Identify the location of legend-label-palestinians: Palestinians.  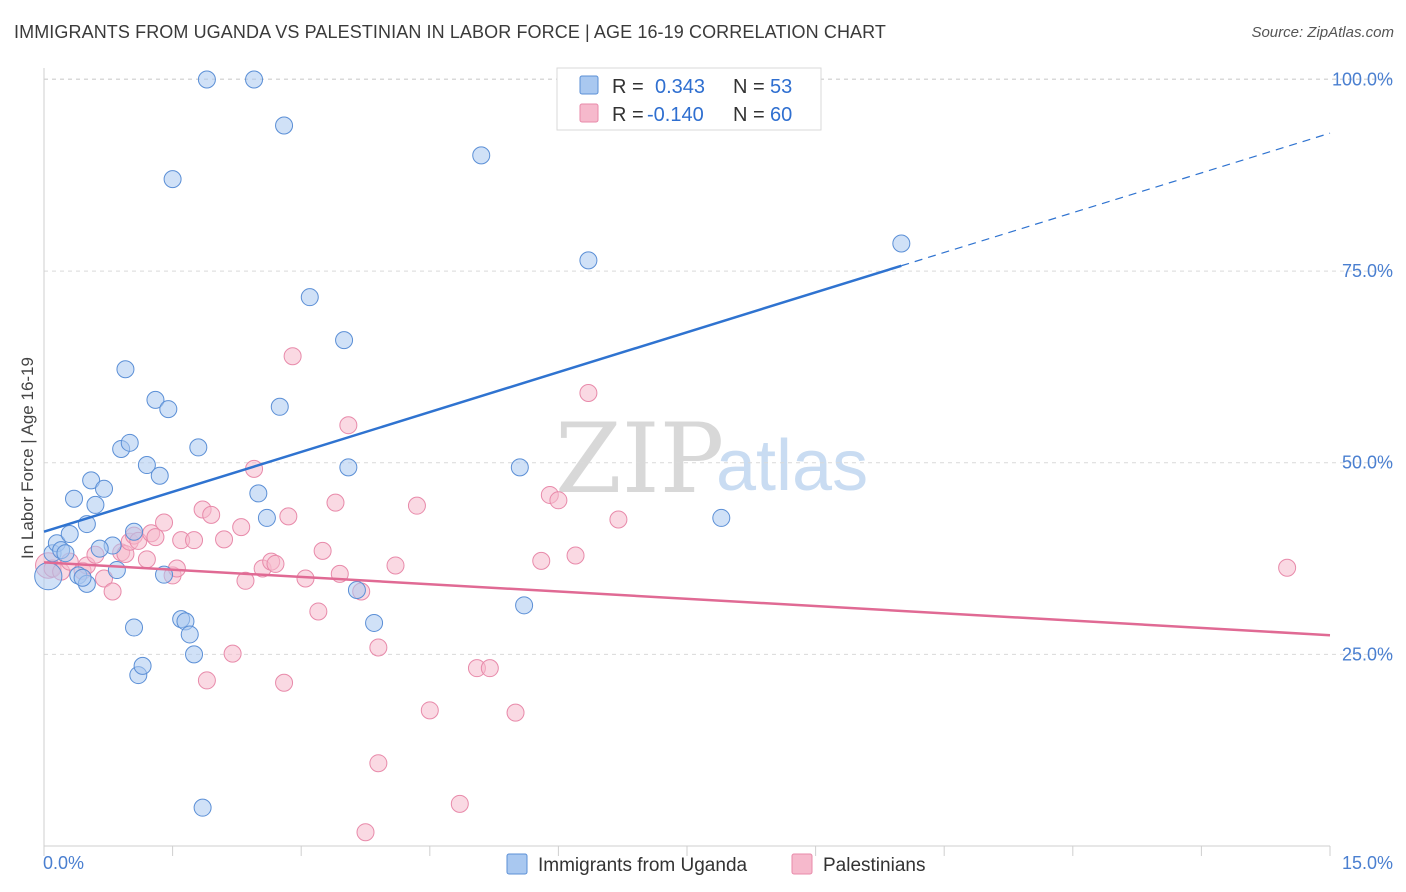
(874, 865).